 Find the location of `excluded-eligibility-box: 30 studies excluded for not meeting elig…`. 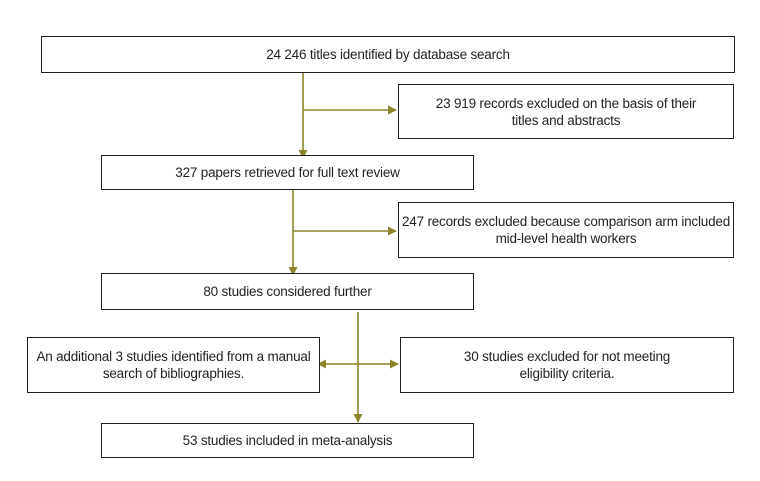

excluded-eligibility-box: 30 studies excluded for not meeting elig… is located at coordinates (567, 365).